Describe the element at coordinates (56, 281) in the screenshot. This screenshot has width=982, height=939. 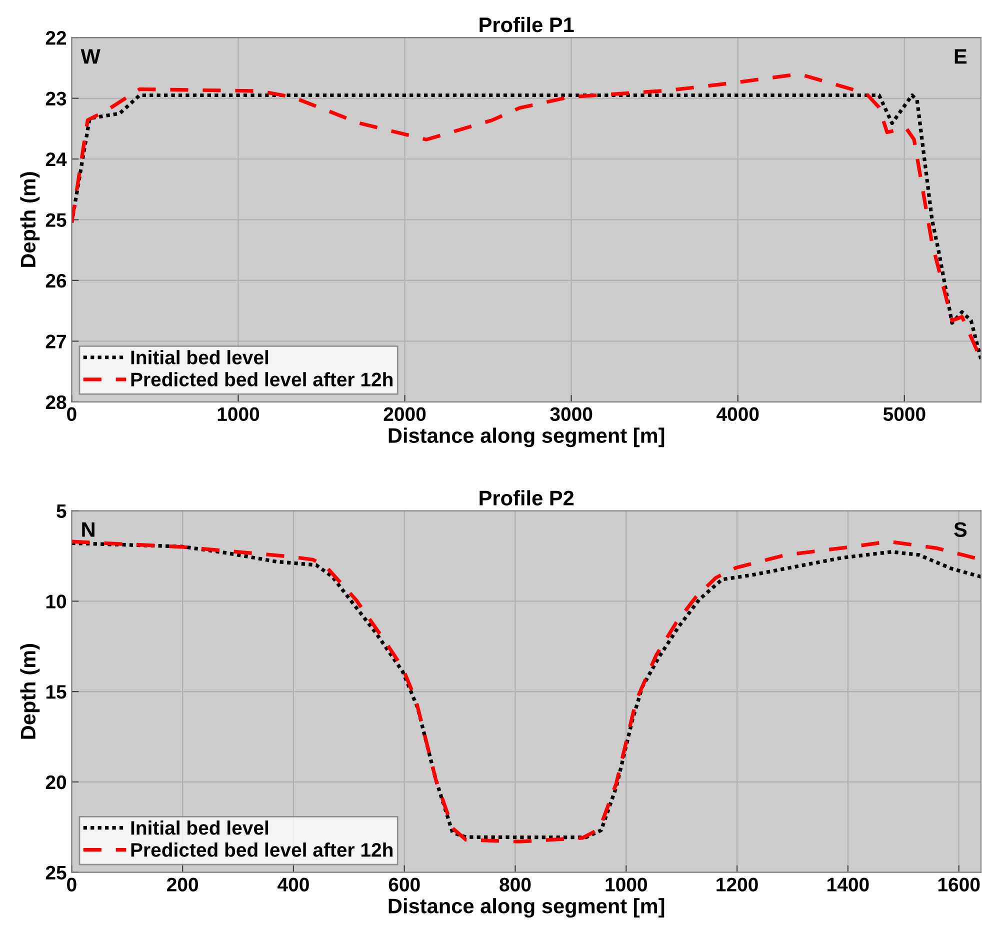
I see `y-tick-label: 26` at that location.